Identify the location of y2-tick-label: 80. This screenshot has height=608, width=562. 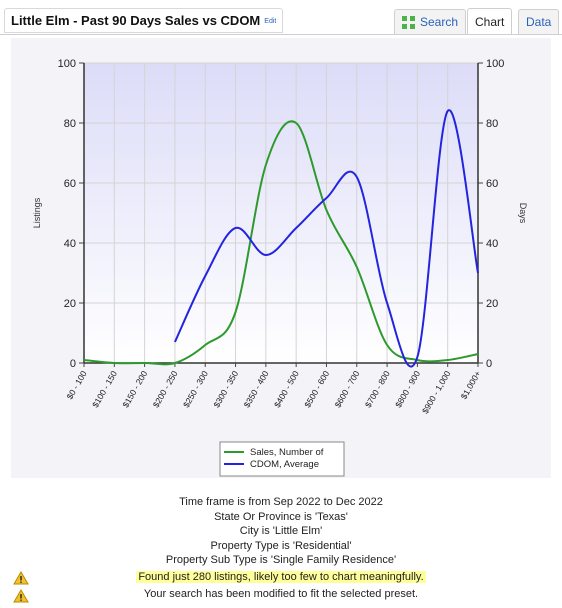
(492, 124).